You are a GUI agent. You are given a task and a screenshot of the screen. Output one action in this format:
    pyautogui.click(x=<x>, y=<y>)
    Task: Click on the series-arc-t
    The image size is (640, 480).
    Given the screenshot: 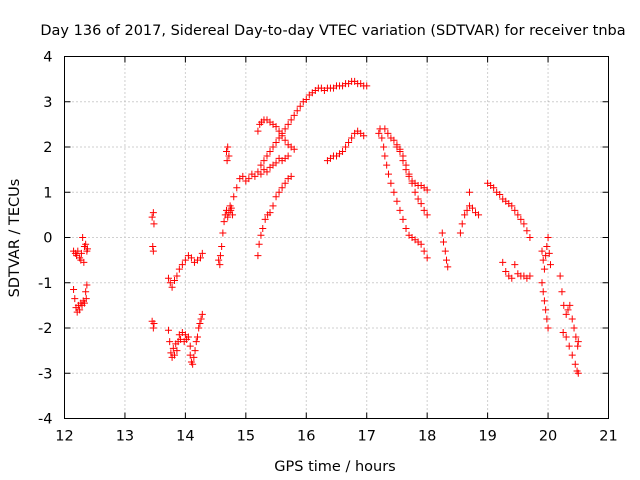 What is the action you would take?
    pyautogui.click(x=546, y=253)
    